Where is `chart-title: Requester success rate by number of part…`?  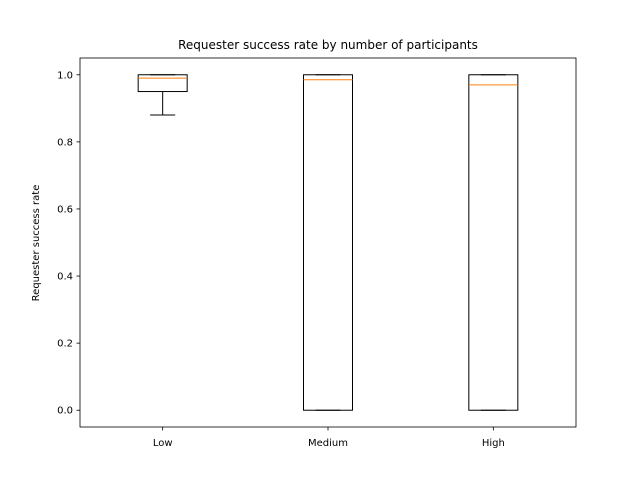 chart-title: Requester success rate by number of part… is located at coordinates (328, 45).